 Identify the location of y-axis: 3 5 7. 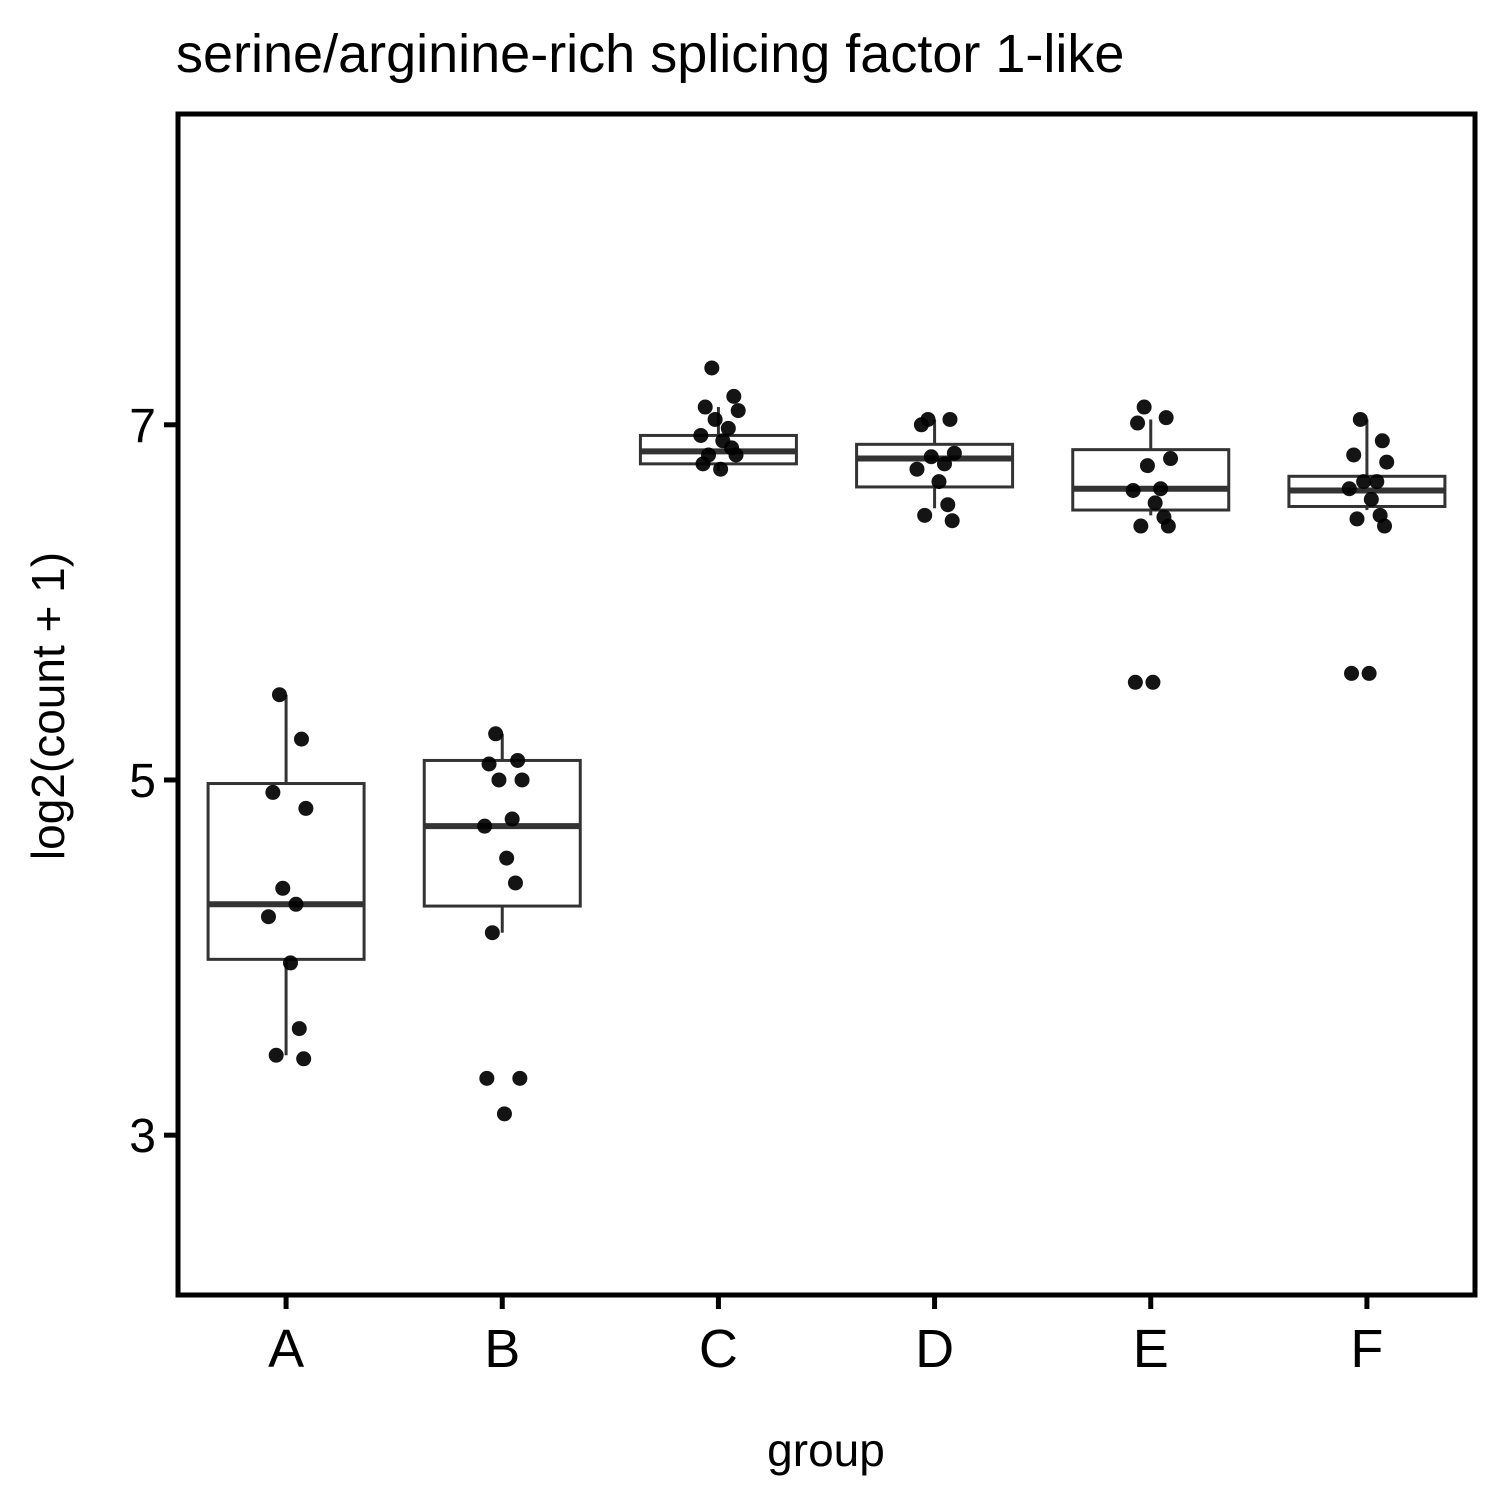
(153, 781).